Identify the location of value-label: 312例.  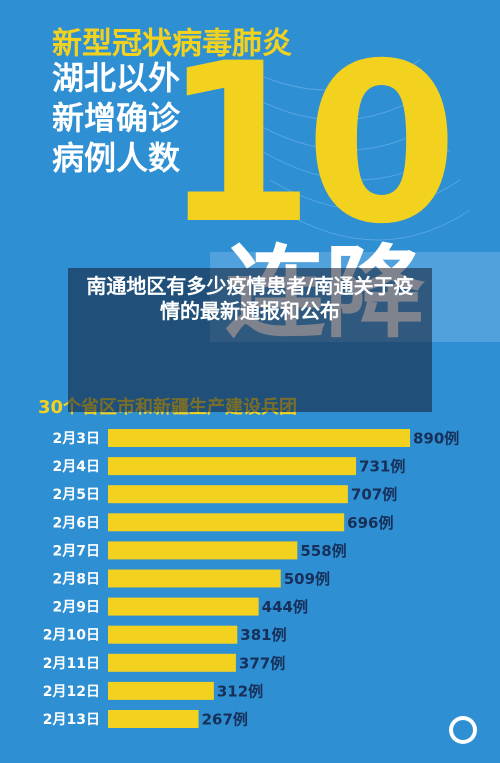
(240, 691).